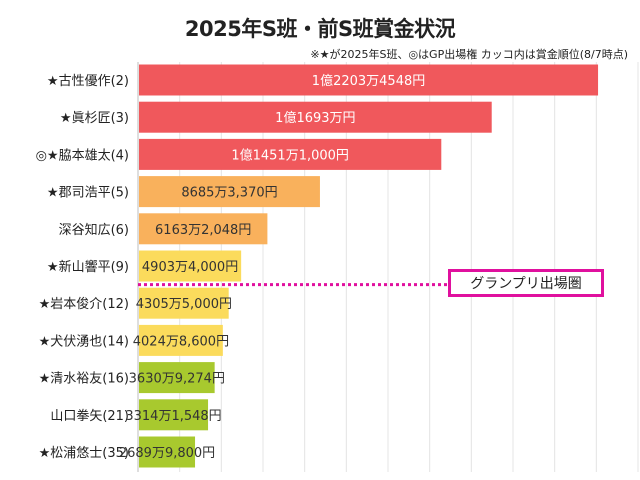 The image size is (640, 480). What do you see at coordinates (82, 155) in the screenshot?
I see `category-label: ◎★脇本雄太(4)` at bounding box center [82, 155].